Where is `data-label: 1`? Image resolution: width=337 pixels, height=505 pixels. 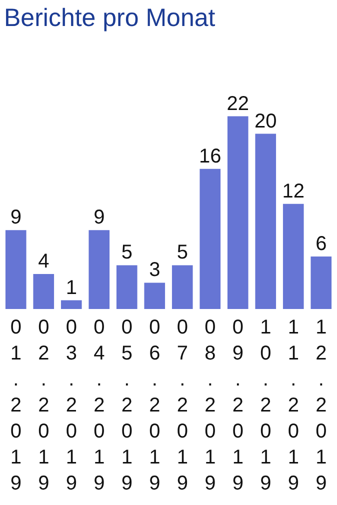
data-label: 1 is located at coordinates (71, 287).